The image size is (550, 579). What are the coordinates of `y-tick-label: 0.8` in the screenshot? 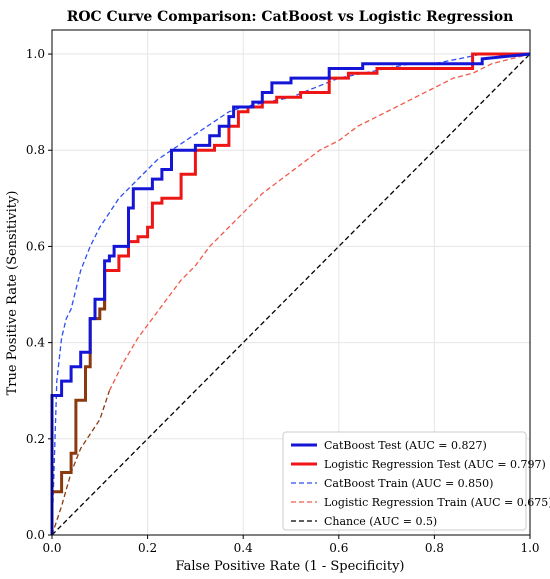 It's located at (35, 150).